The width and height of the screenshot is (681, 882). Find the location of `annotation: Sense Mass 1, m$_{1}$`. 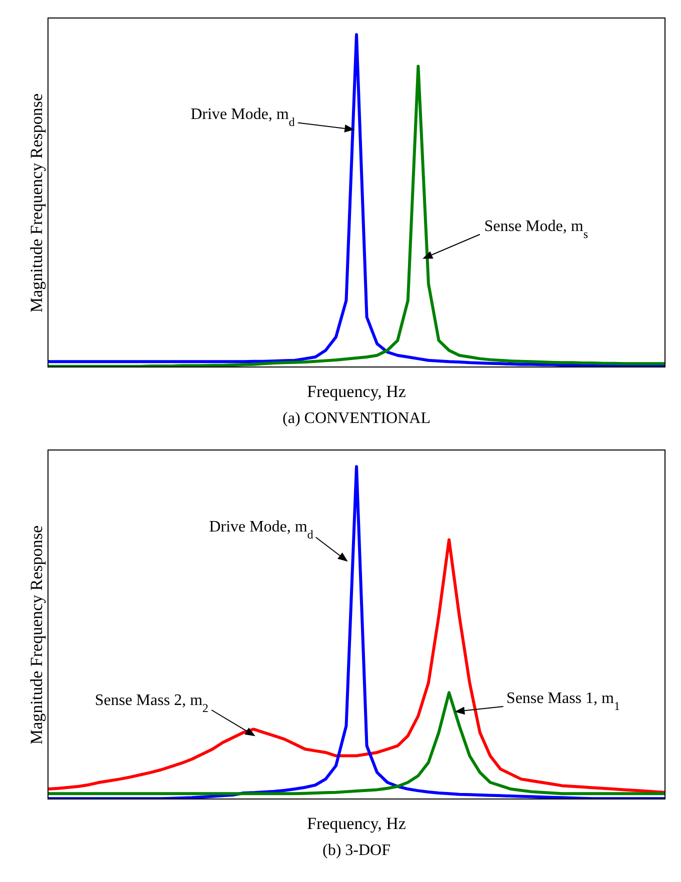

annotation: Sense Mass 1, m$_{1}$ is located at coordinates (563, 702).